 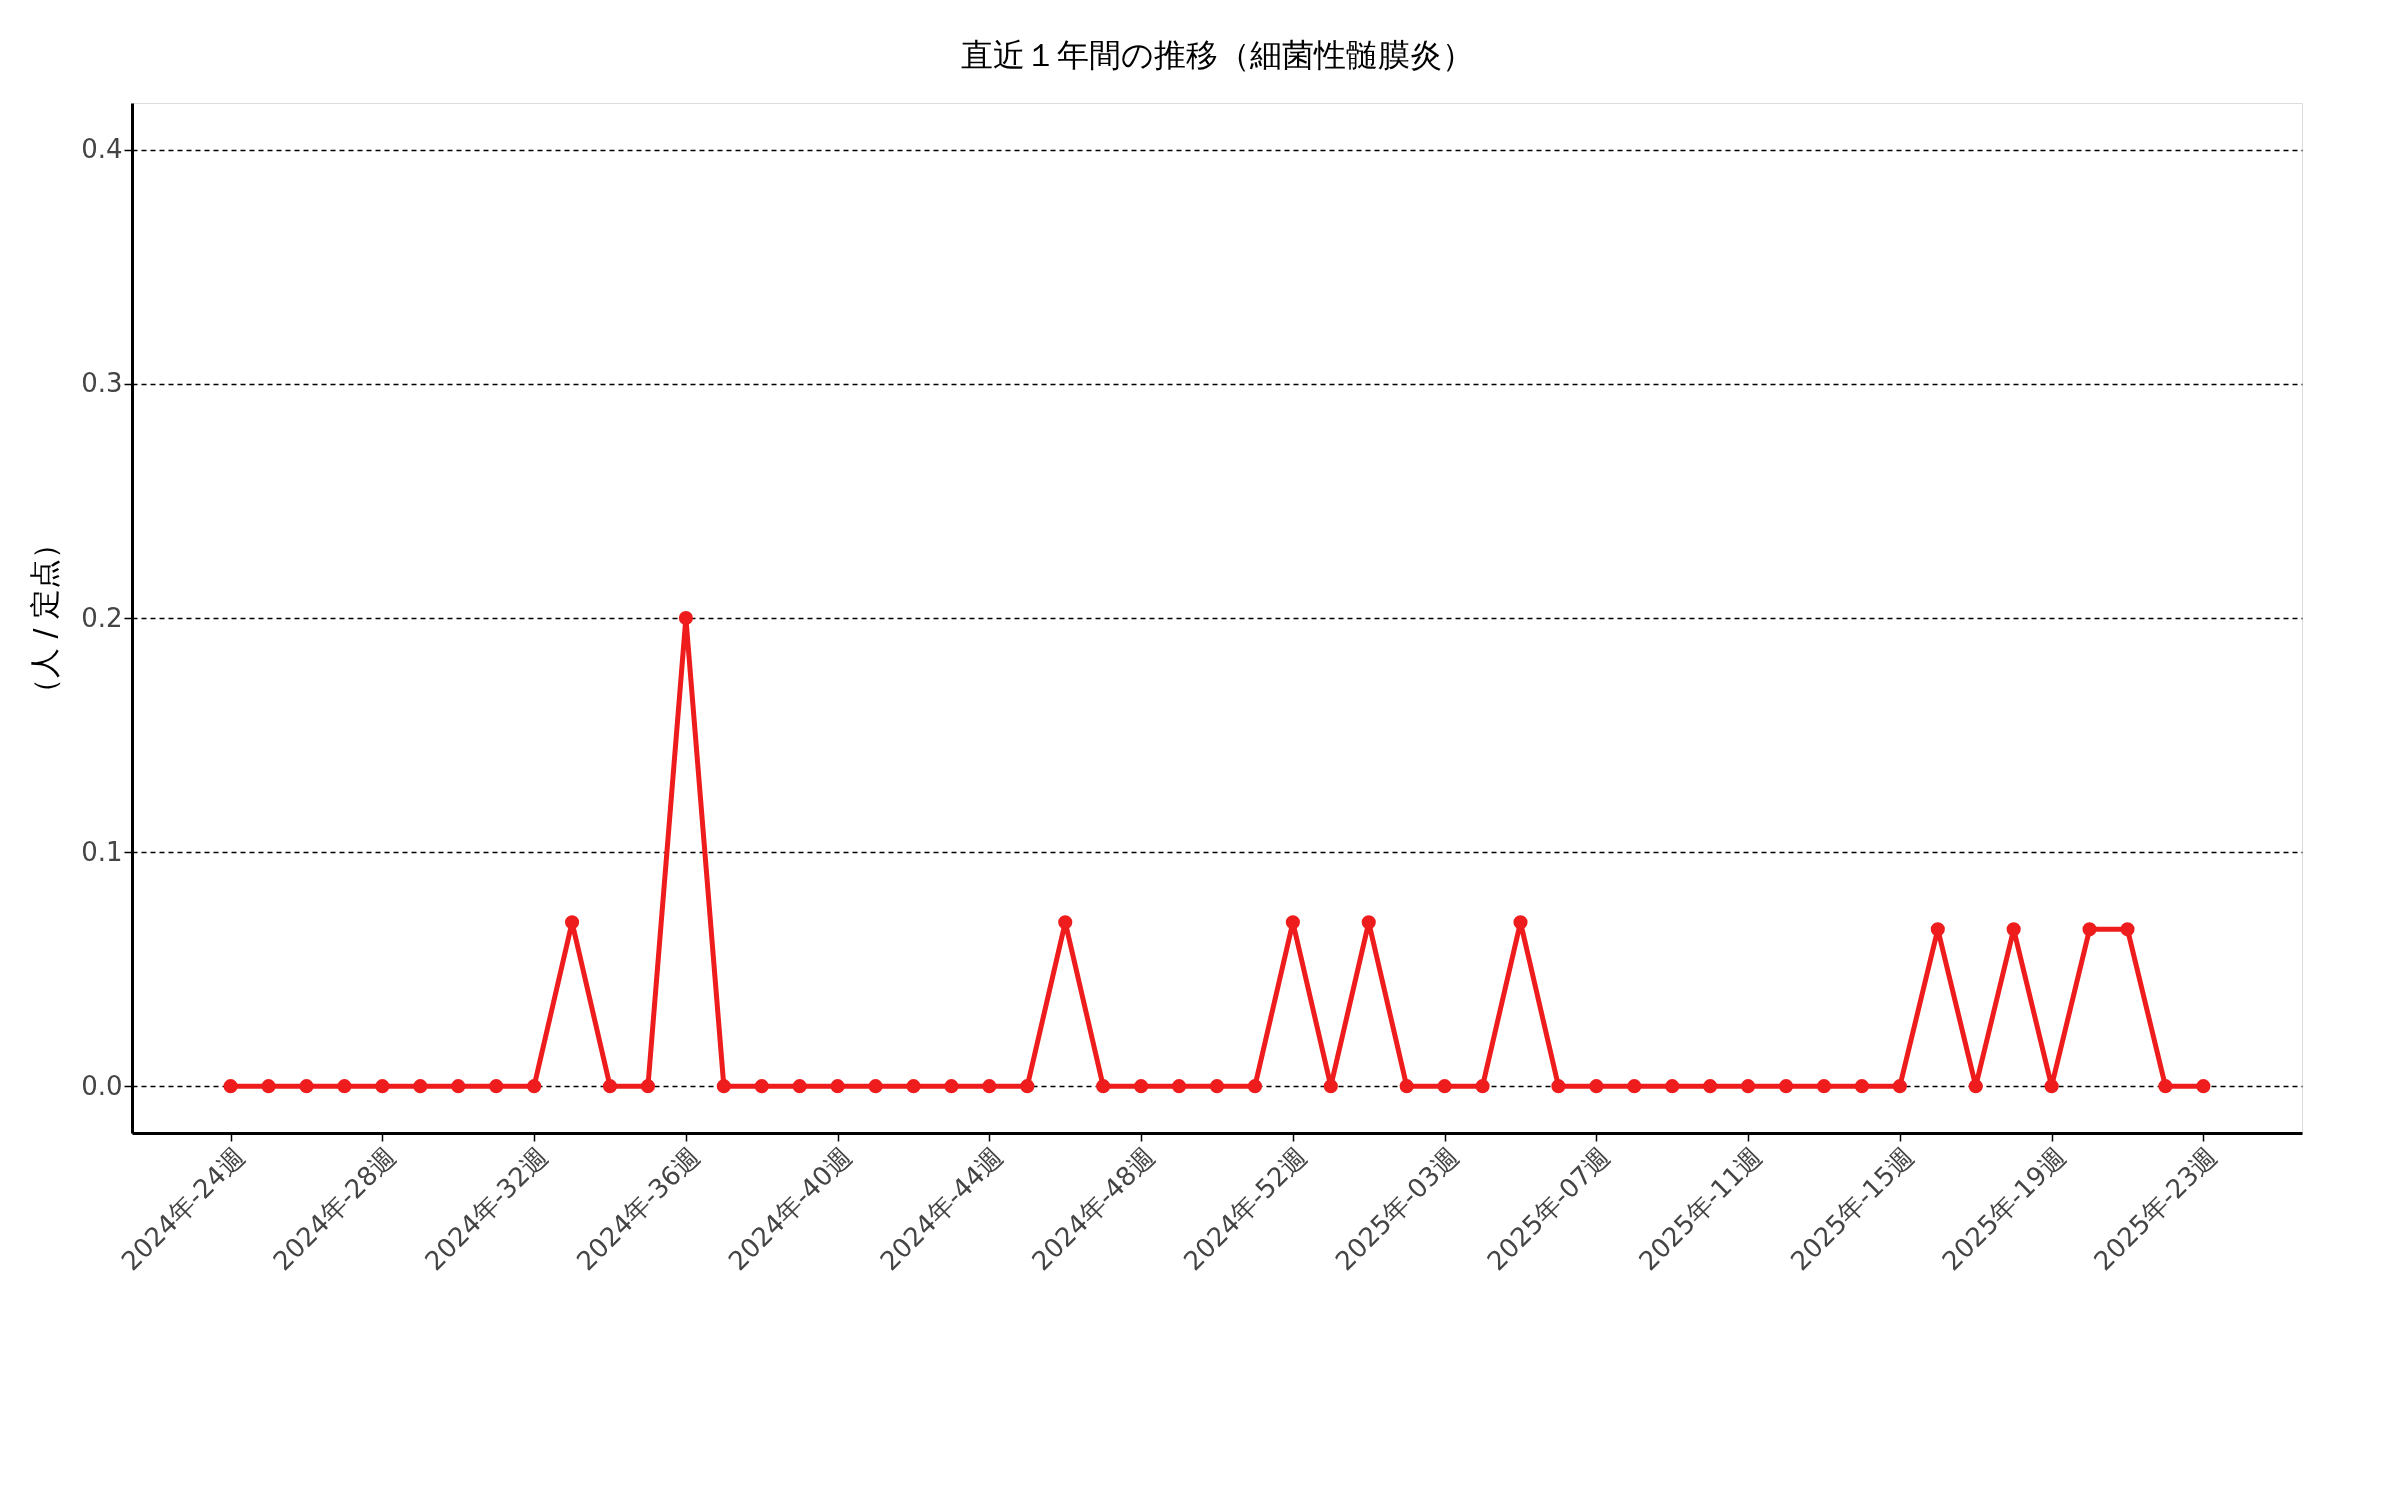 I want to click on y-tick-label: 0.2, so click(x=102, y=617).